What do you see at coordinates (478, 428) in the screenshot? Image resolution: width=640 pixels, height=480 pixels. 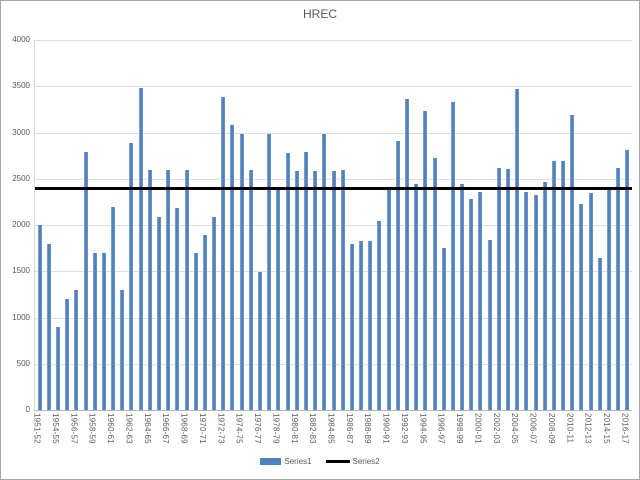 I see `x-tick-label: 2000-01` at bounding box center [478, 428].